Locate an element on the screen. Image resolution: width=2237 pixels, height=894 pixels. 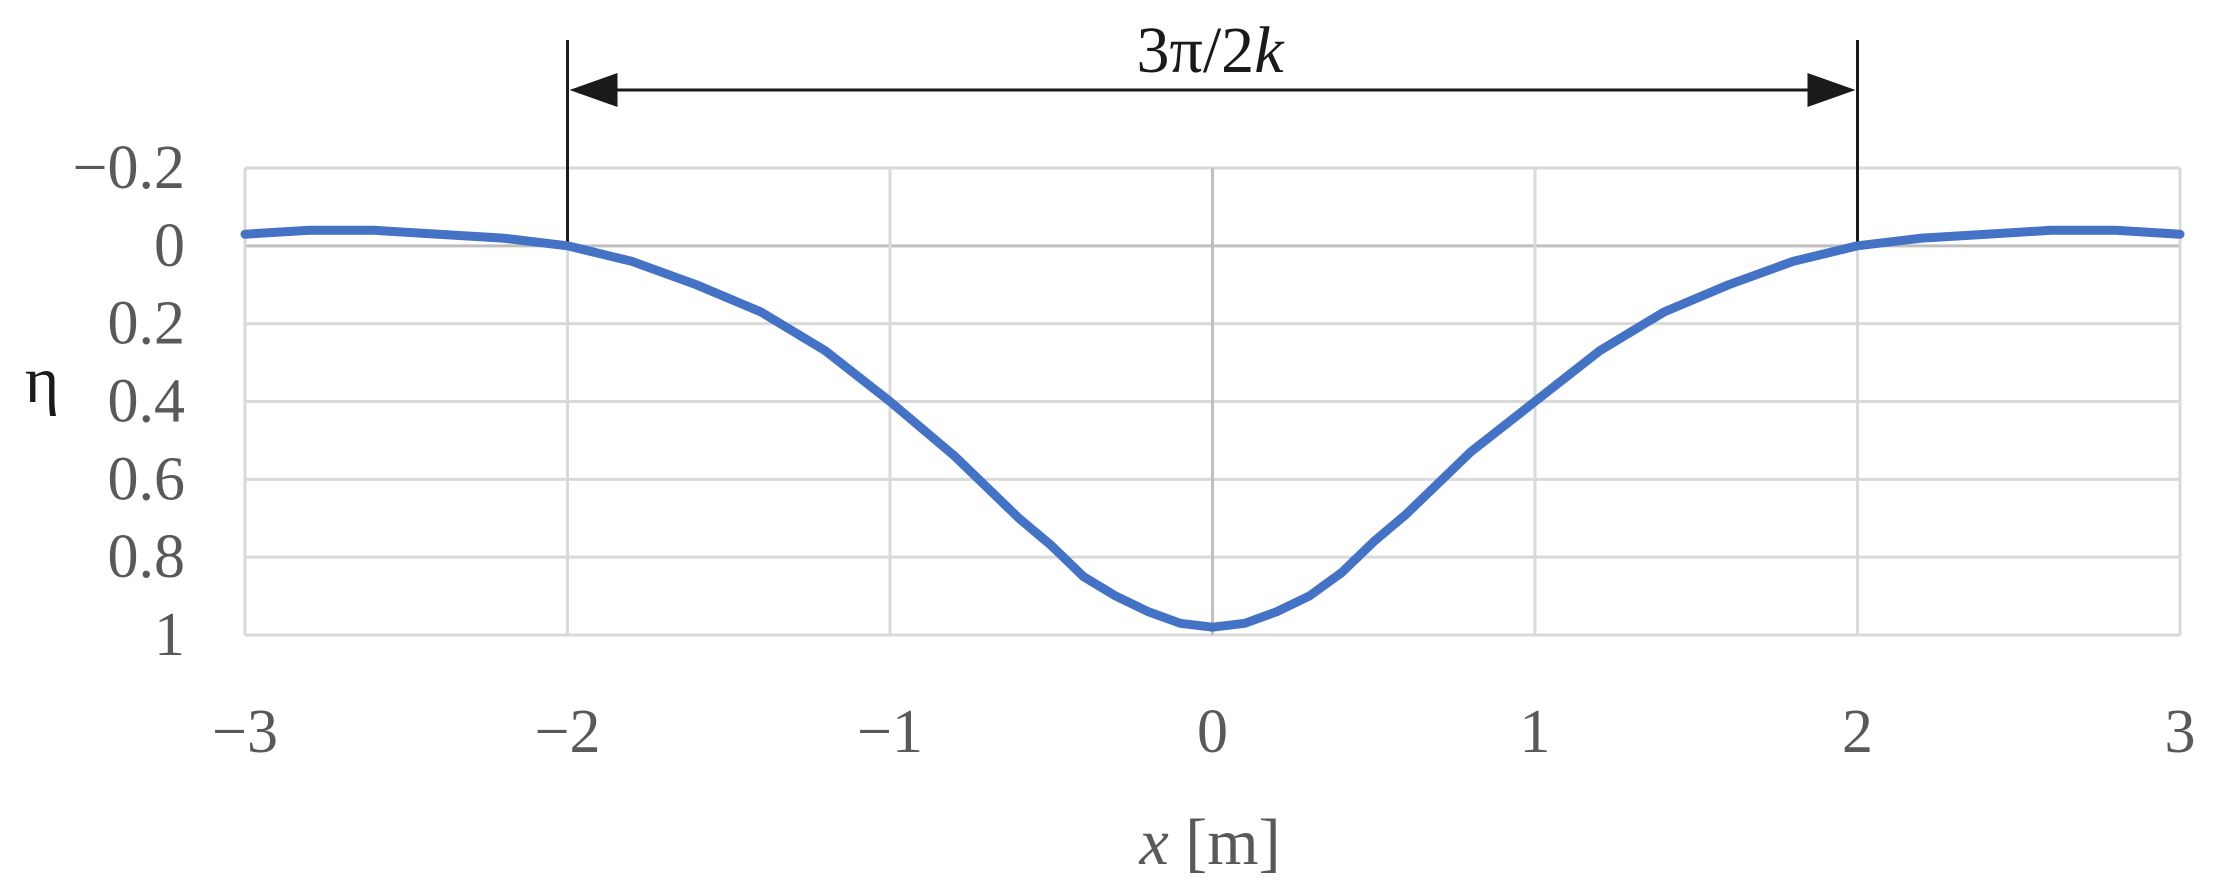
y-tick-label: 0.8 is located at coordinates (147, 557).